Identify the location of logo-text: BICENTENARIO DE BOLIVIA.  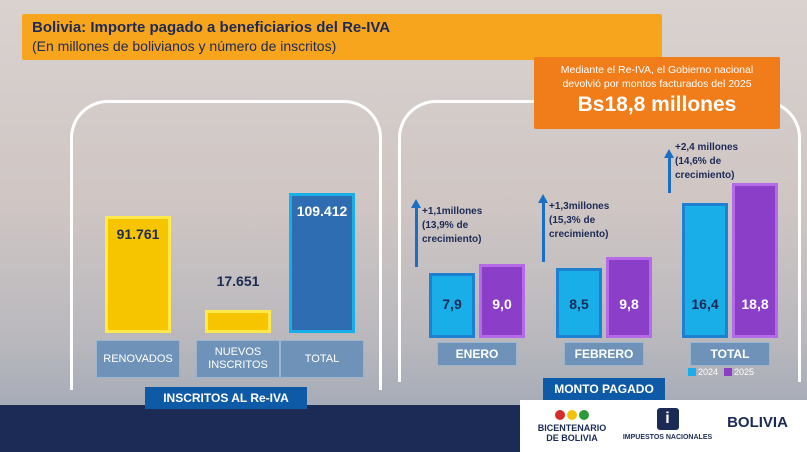
(572, 433).